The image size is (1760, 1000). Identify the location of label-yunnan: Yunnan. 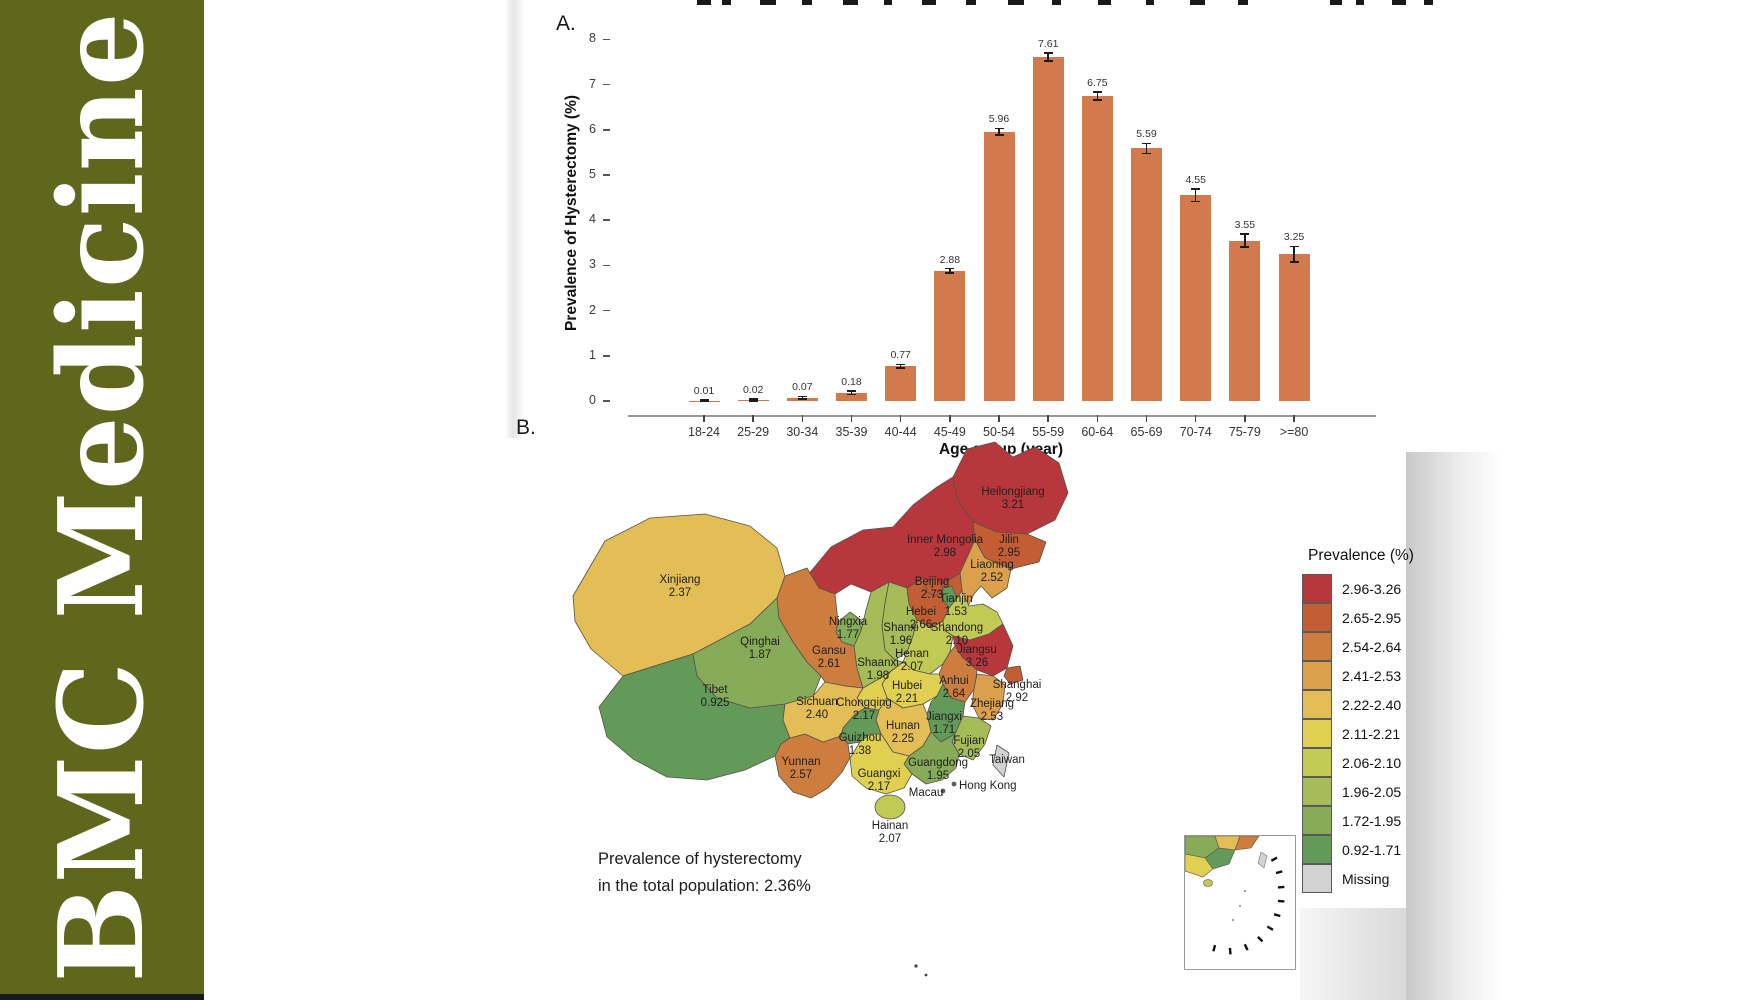
(800, 762).